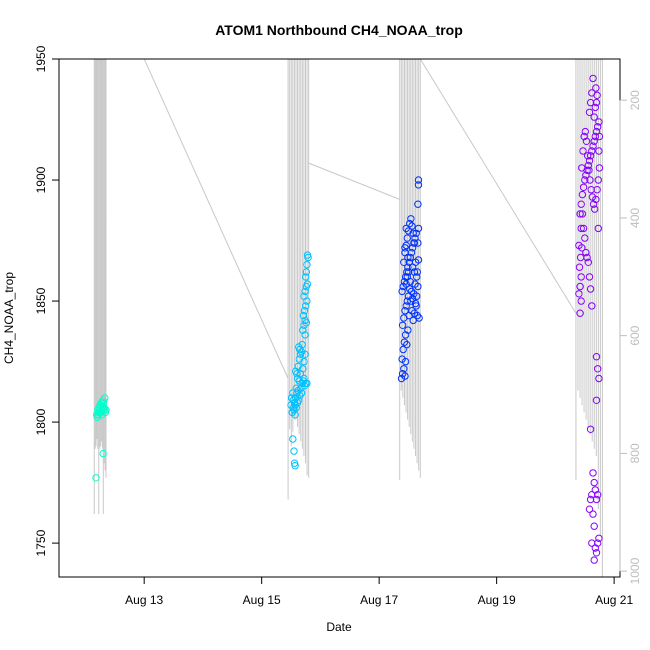  Describe the element at coordinates (497, 600) in the screenshot. I see `x-tick-label: Aug 19` at that location.